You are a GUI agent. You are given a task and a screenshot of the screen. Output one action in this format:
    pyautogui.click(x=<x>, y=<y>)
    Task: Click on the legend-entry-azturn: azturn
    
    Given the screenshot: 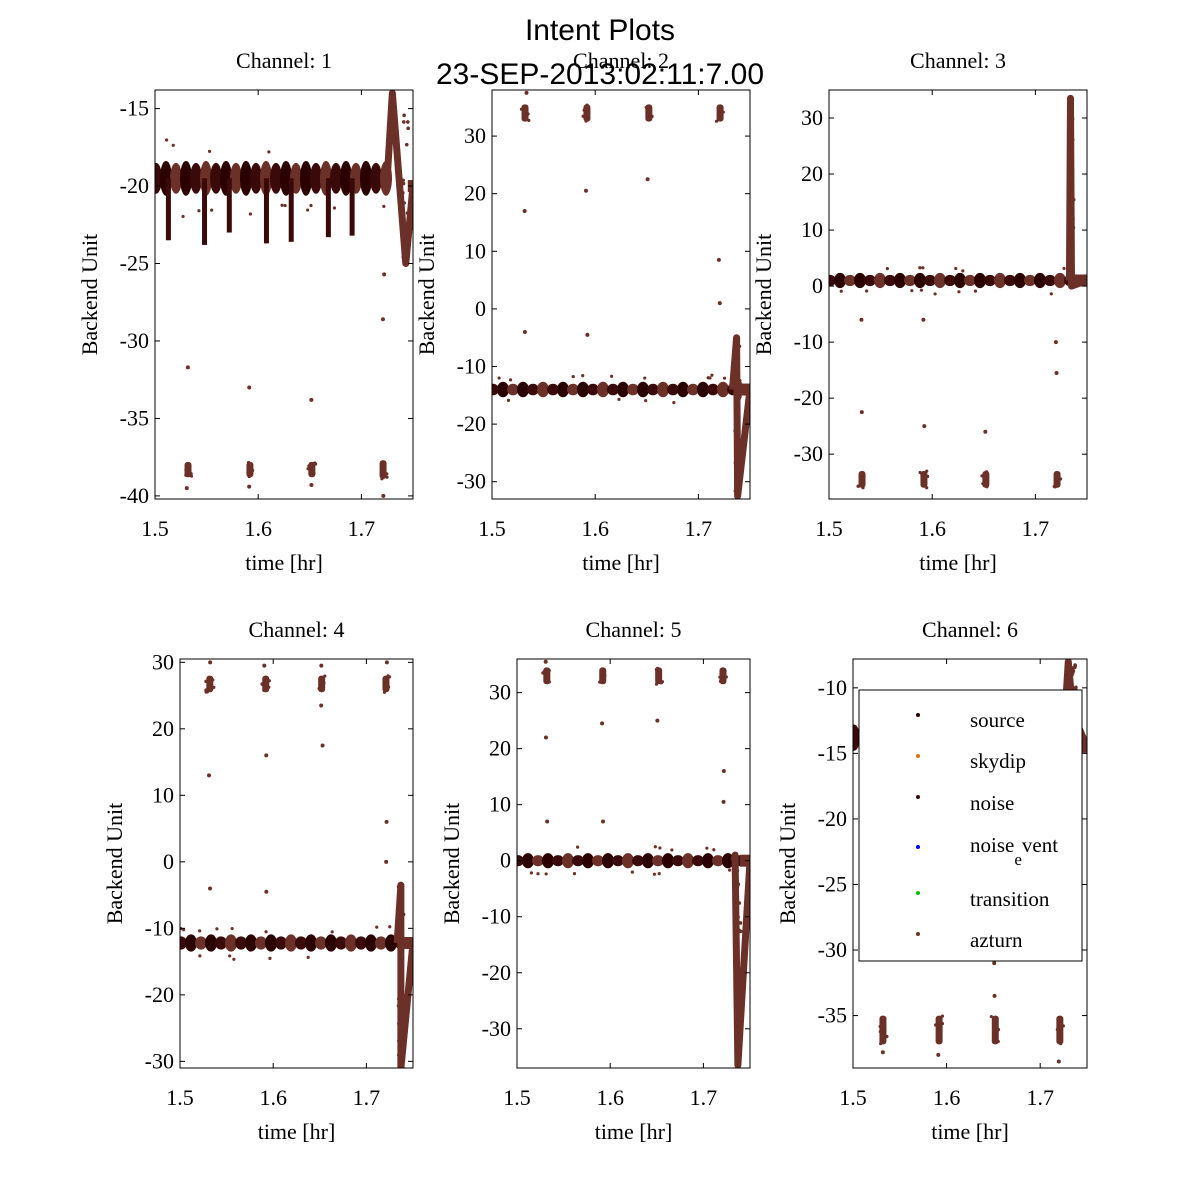 What is the action you would take?
    pyautogui.click(x=969, y=940)
    